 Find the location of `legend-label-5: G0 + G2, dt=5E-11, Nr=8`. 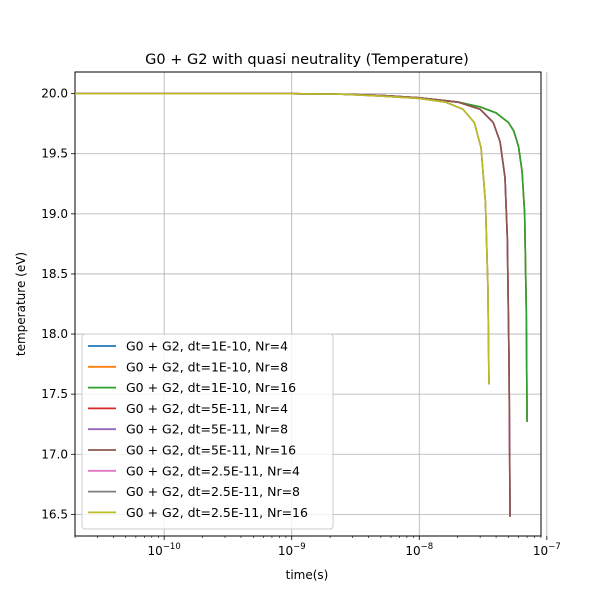

legend-label-5: G0 + G2, dt=5E-11, Nr=8 is located at coordinates (207, 429).